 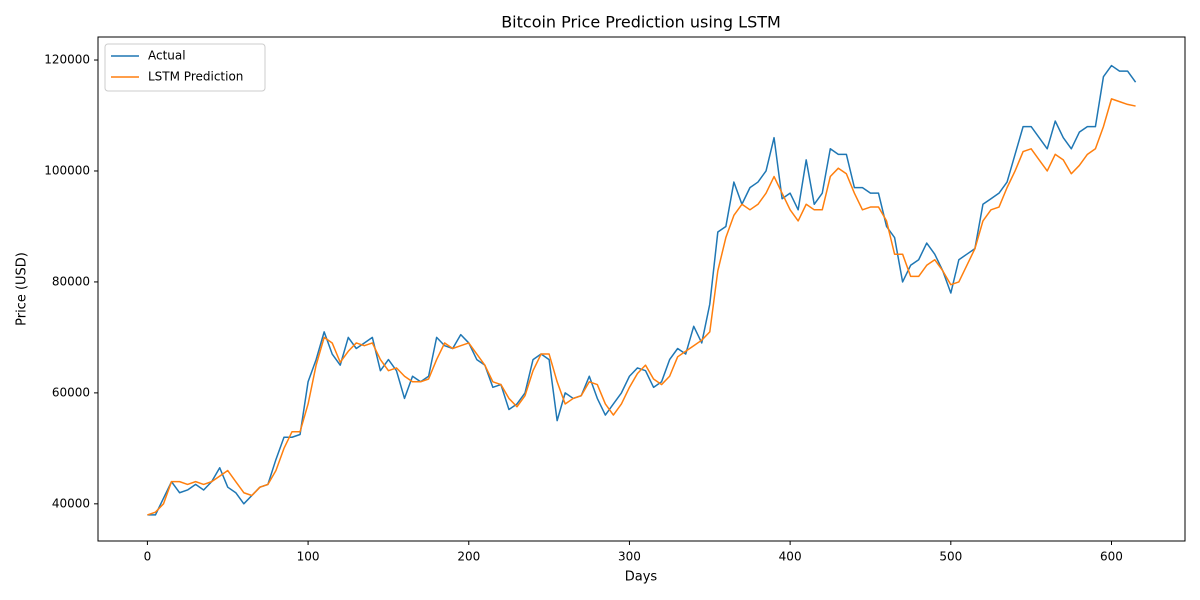 What do you see at coordinates (641, 577) in the screenshot?
I see `x-axis-label: Days` at bounding box center [641, 577].